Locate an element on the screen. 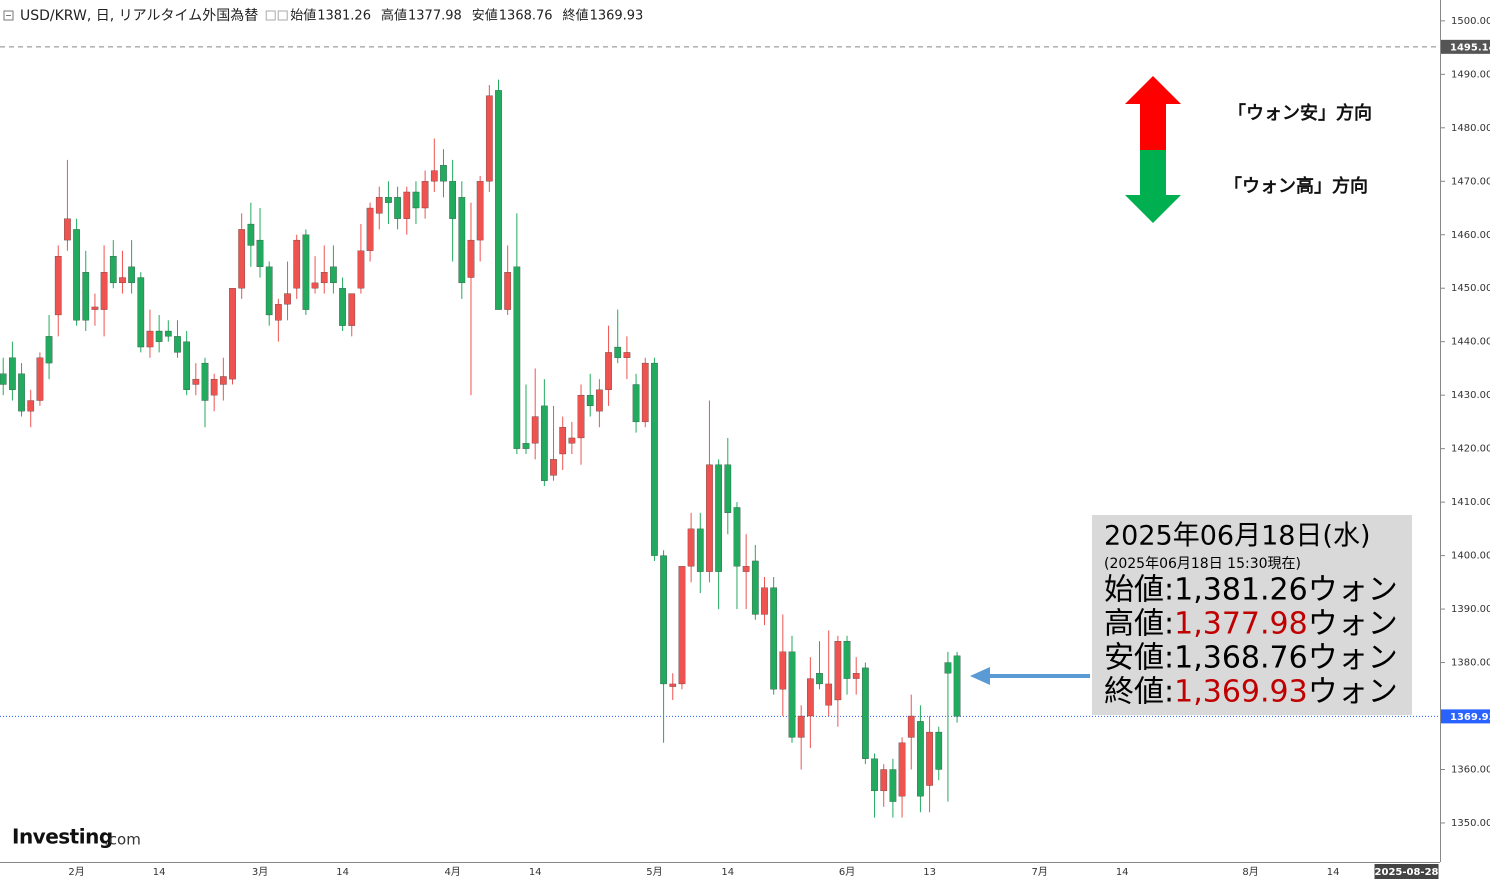  x-tick-label: 6月 is located at coordinates (847, 872).